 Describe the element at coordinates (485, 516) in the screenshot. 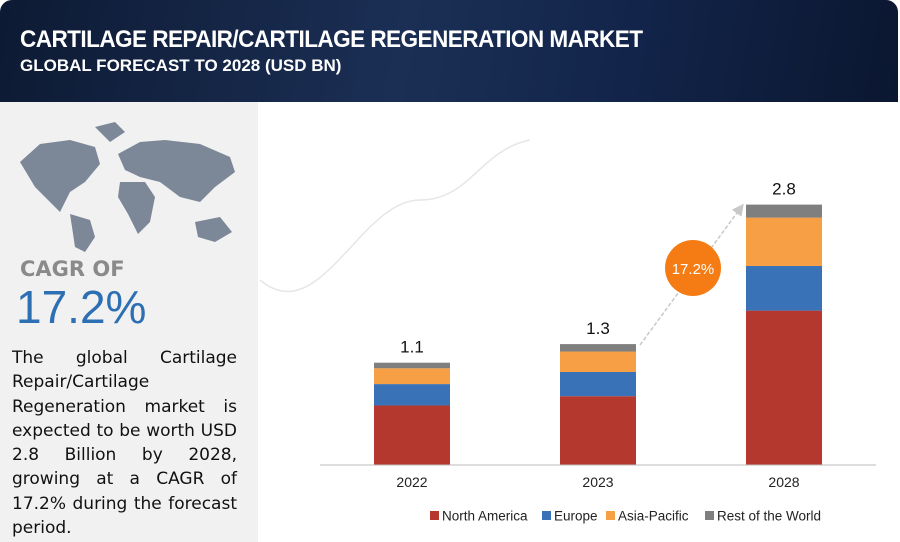

I see `legend-label: North America` at that location.